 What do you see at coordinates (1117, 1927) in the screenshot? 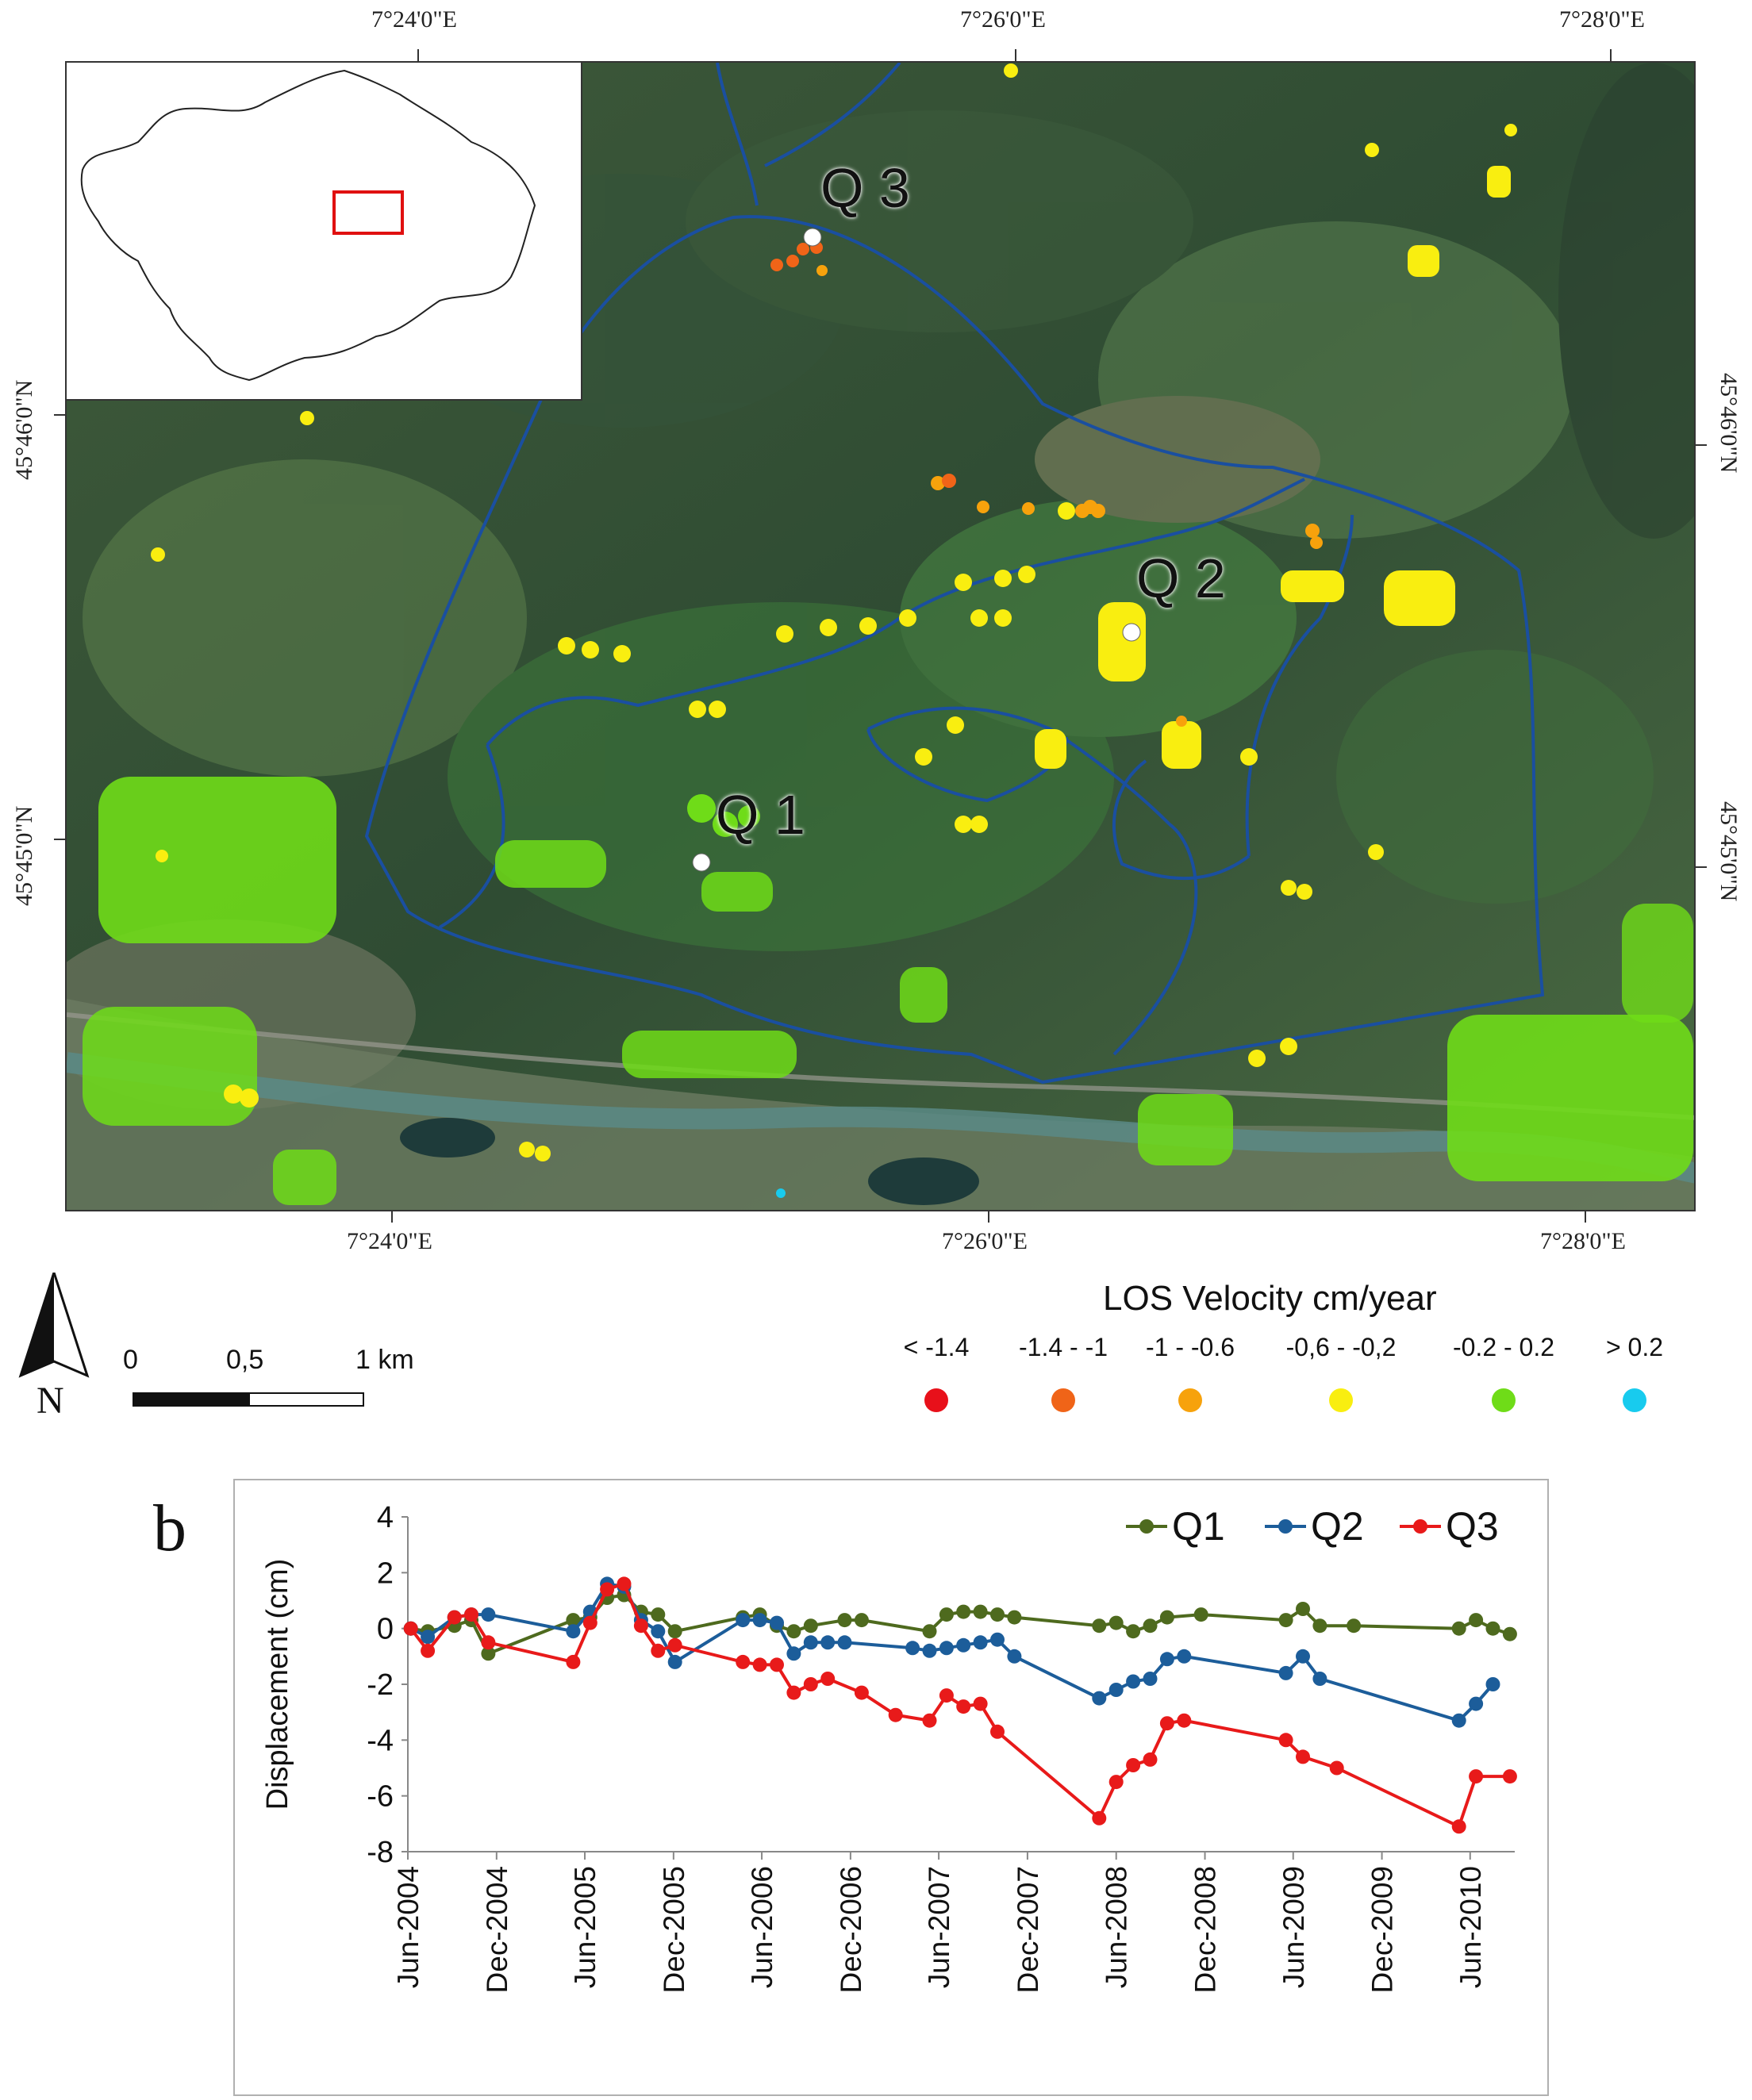
I see `x-tick-label: Jun-2008` at bounding box center [1117, 1927].